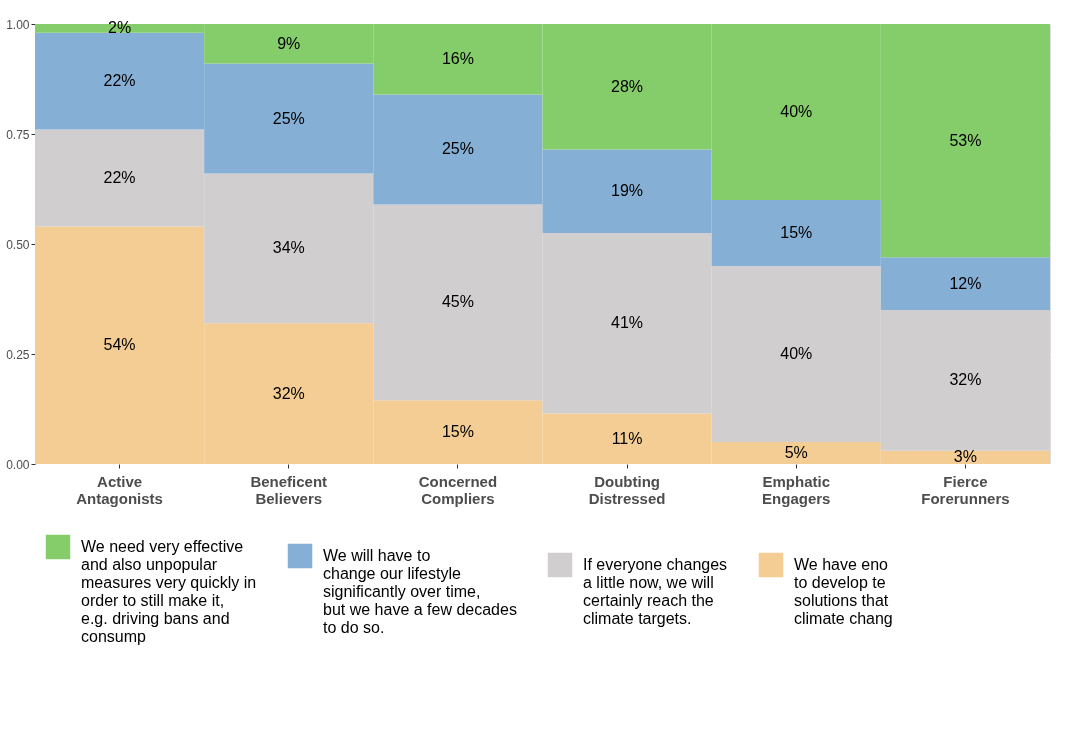 Image resolution: width=1079 pixels, height=753 pixels. What do you see at coordinates (627, 323) in the screenshot?
I see `data-label: 41%` at bounding box center [627, 323].